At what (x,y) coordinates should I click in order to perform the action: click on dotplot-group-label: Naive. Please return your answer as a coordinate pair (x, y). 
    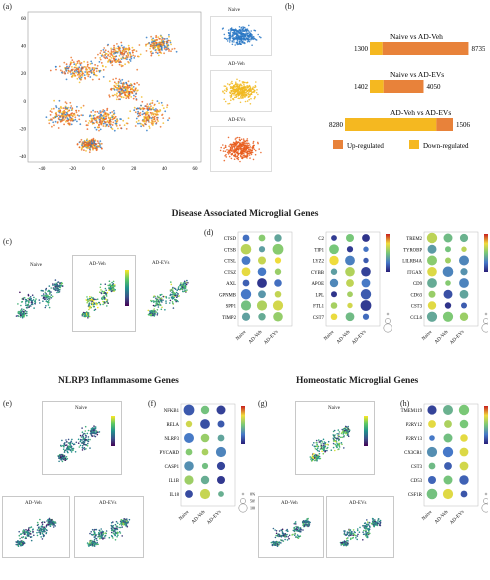
    Looking at the image, I should click on (241, 335).